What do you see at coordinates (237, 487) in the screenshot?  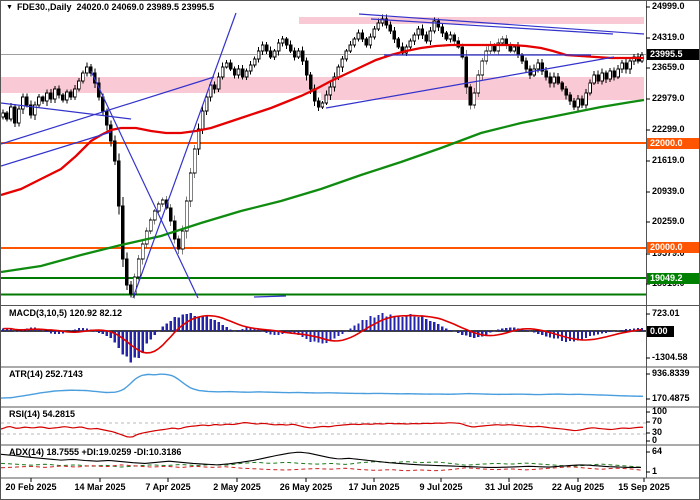 I see `time-axis-label: 2 May 2025` at bounding box center [237, 487].